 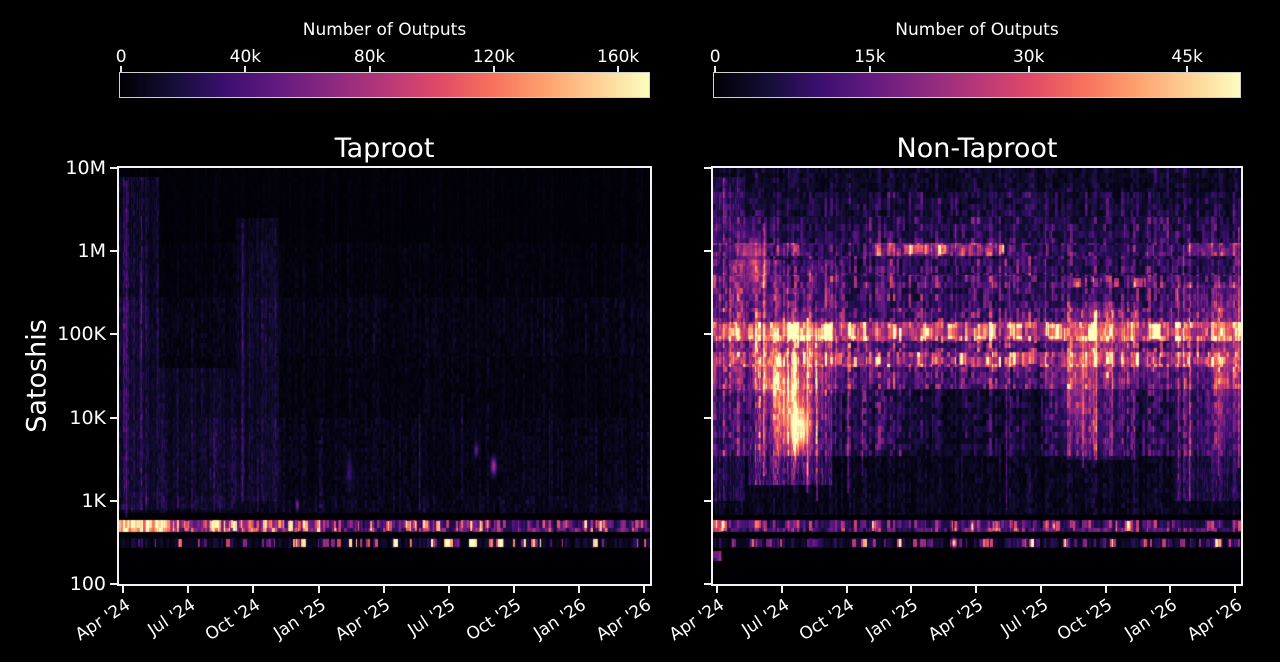 I want to click on colorbar-tick-label: 120k, so click(x=494, y=57).